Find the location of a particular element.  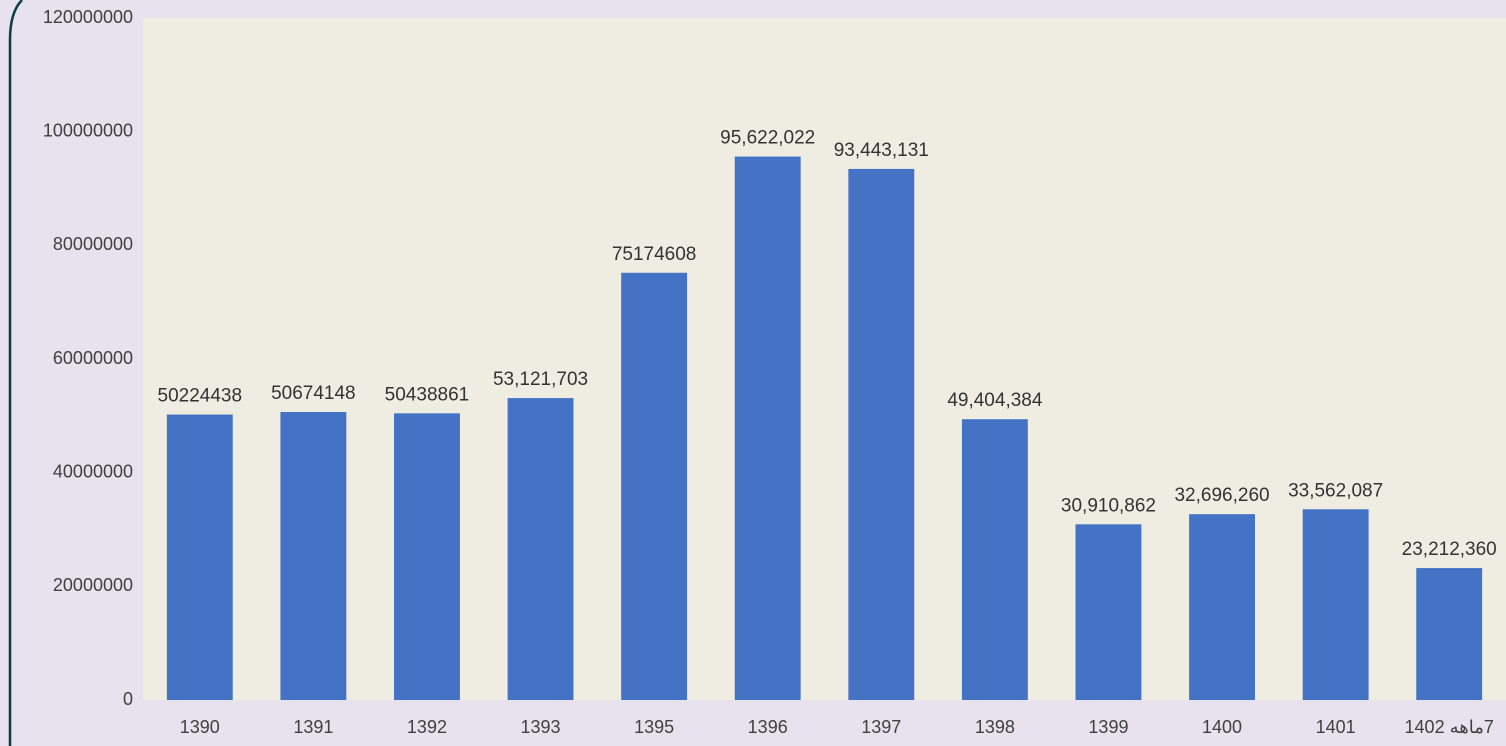

data-label: 50224438 is located at coordinates (200, 396).